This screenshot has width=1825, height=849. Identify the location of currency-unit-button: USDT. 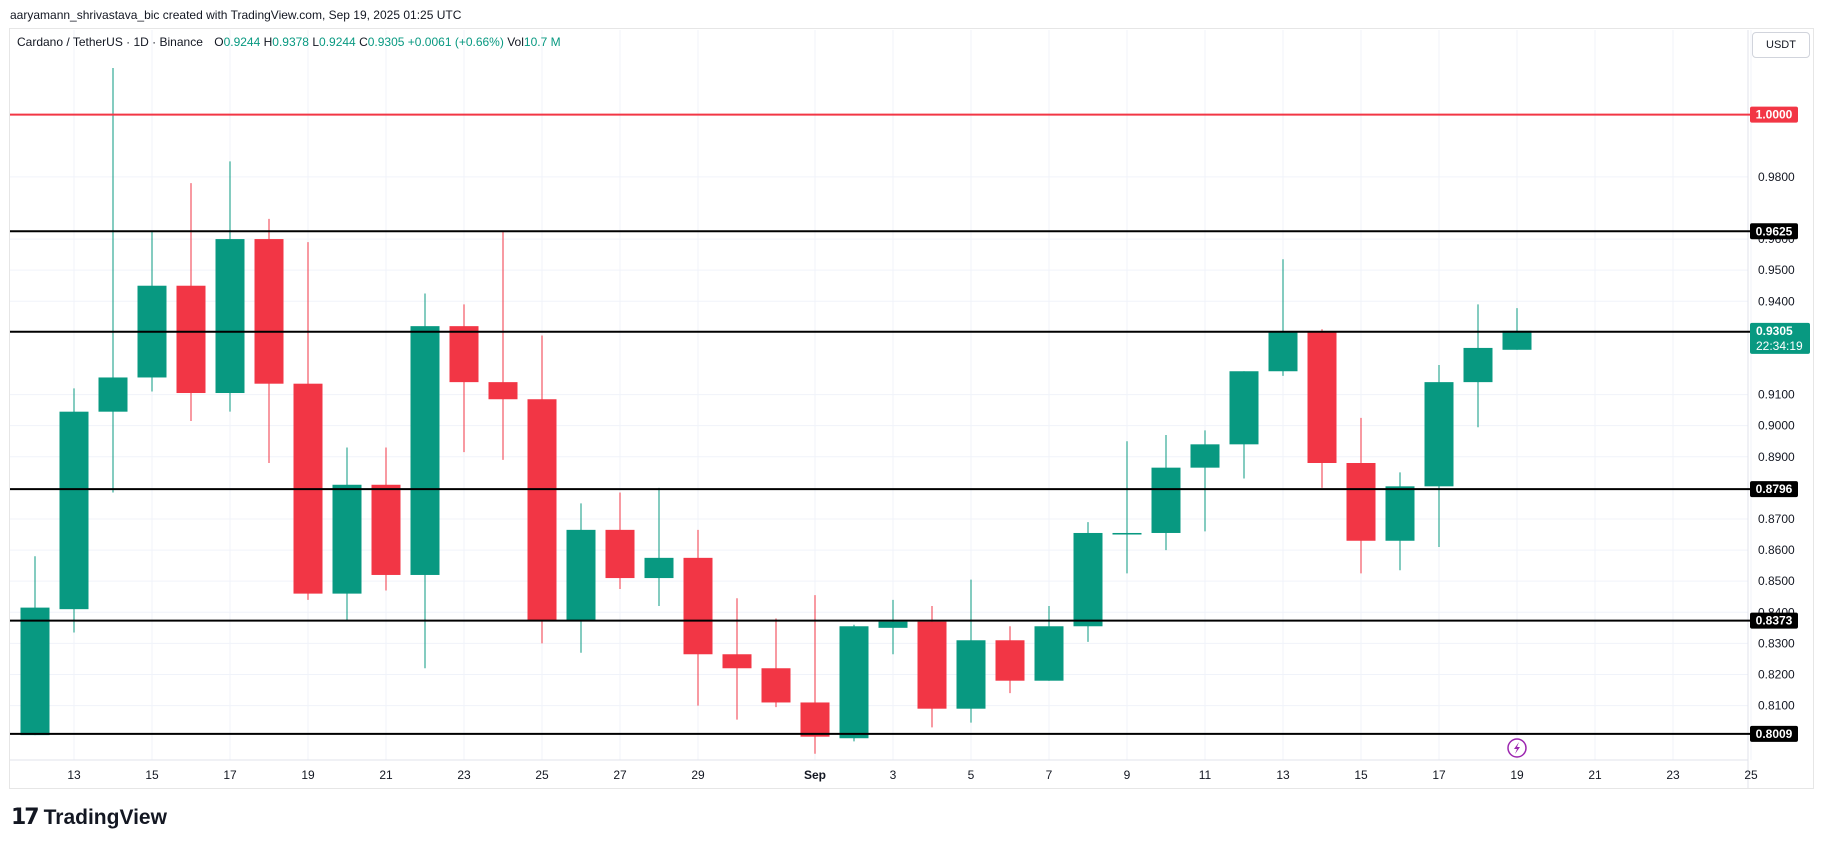
(1781, 45).